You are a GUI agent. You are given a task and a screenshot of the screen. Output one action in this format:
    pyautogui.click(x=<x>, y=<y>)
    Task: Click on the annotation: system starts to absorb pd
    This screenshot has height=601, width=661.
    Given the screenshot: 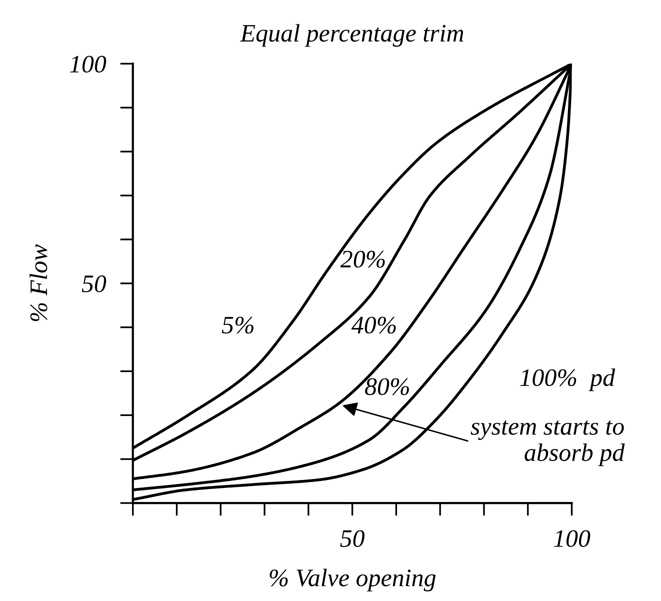 What is the action you would take?
    pyautogui.click(x=547, y=443)
    